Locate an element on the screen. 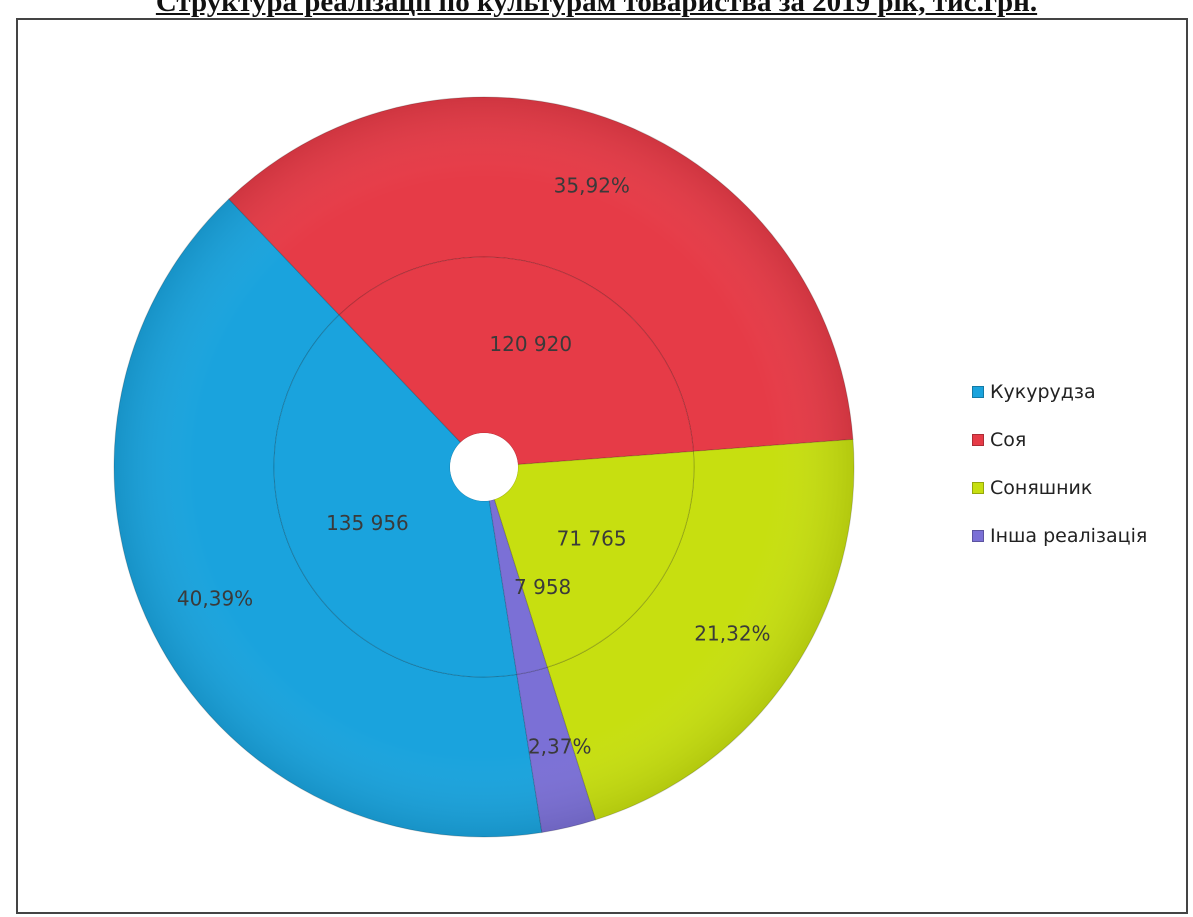 The width and height of the screenshot is (1193, 917). outer-label-other: 2,37% is located at coordinates (560, 747).